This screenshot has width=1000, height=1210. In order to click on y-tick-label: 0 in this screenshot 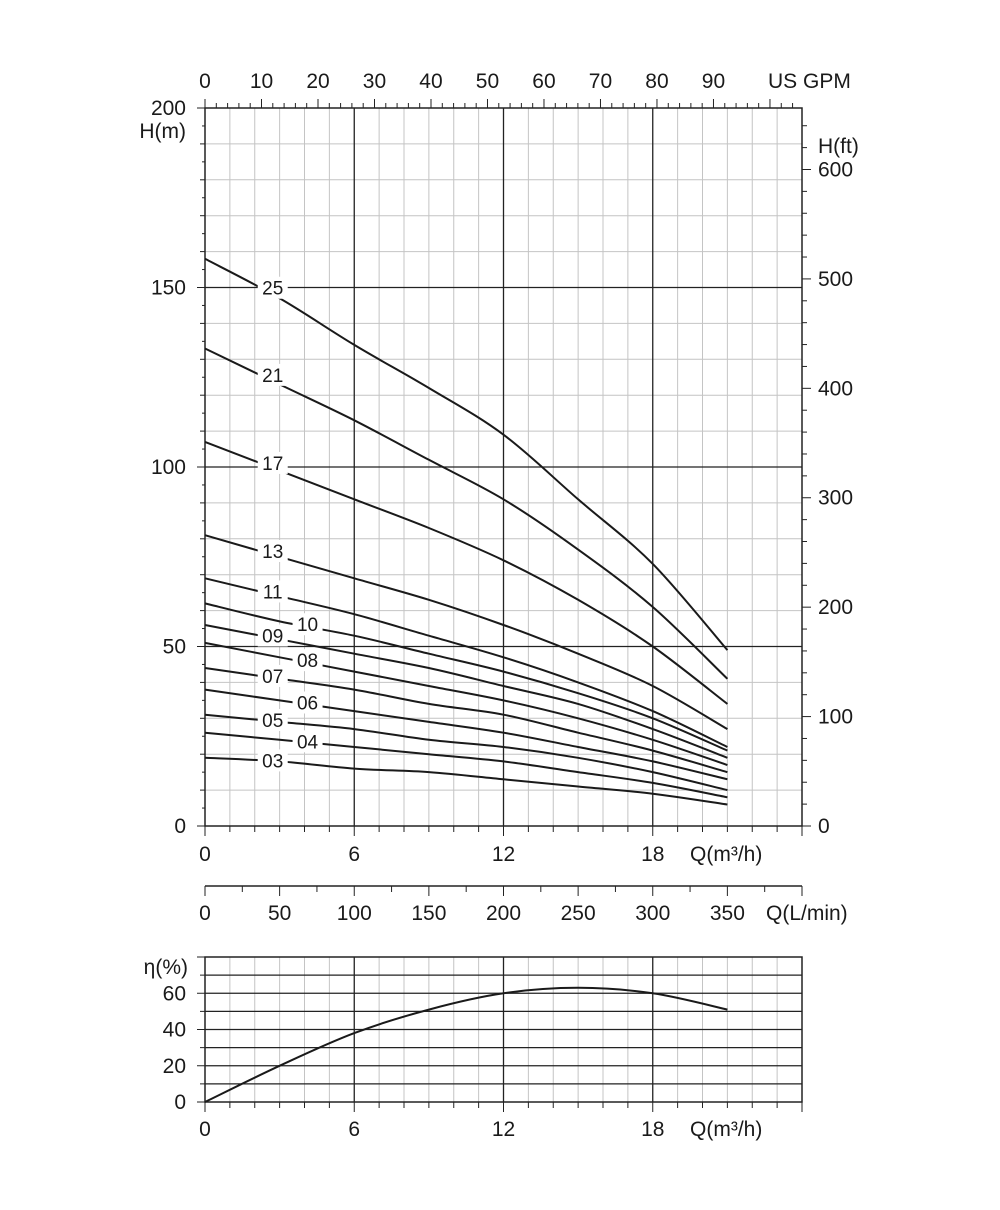, I will do `click(180, 826)`.